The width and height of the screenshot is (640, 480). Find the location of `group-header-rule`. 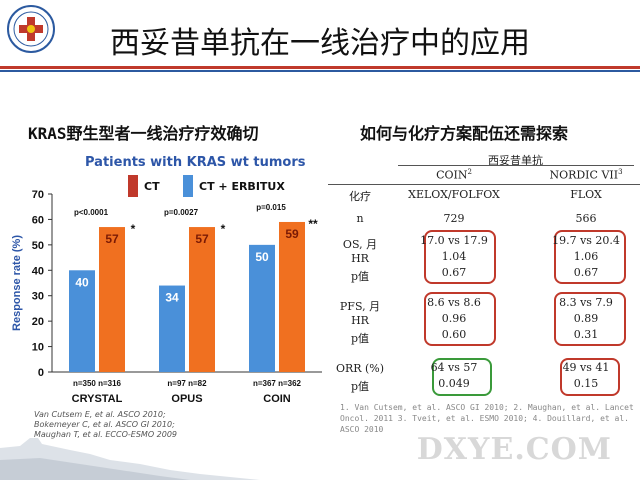

group-header-rule is located at coordinates (516, 165).